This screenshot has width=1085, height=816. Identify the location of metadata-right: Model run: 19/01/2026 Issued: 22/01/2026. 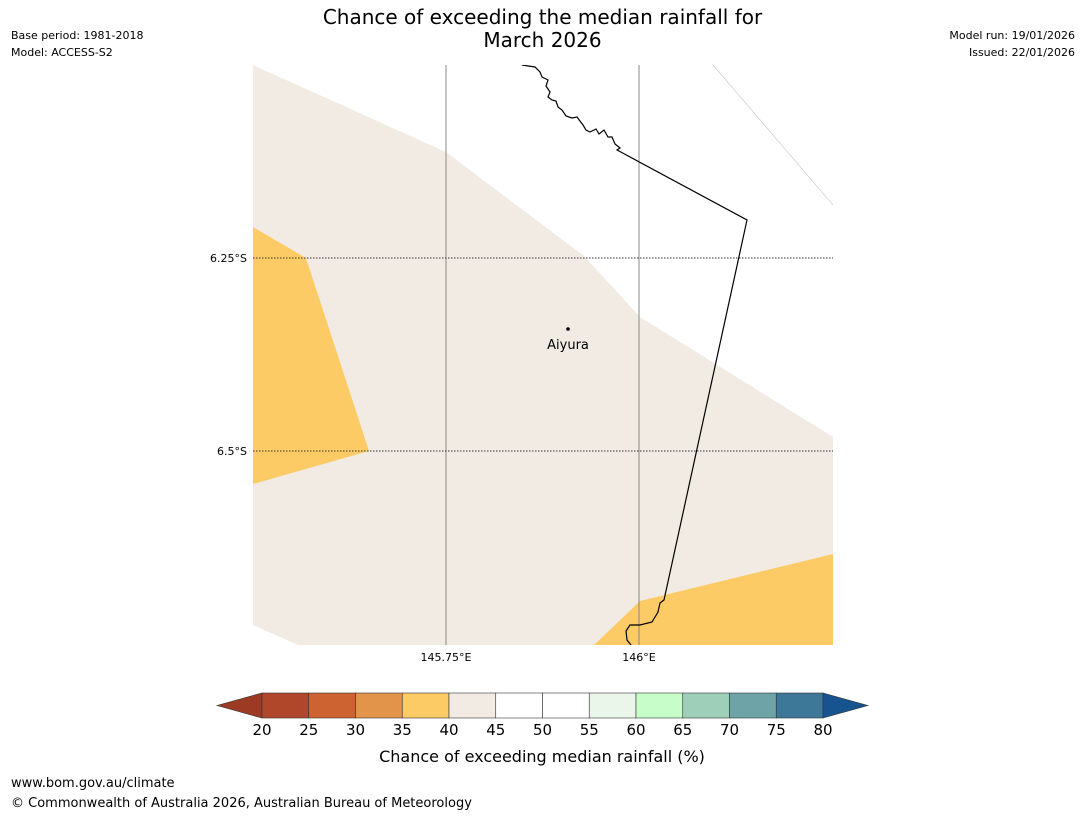
(1012, 44).